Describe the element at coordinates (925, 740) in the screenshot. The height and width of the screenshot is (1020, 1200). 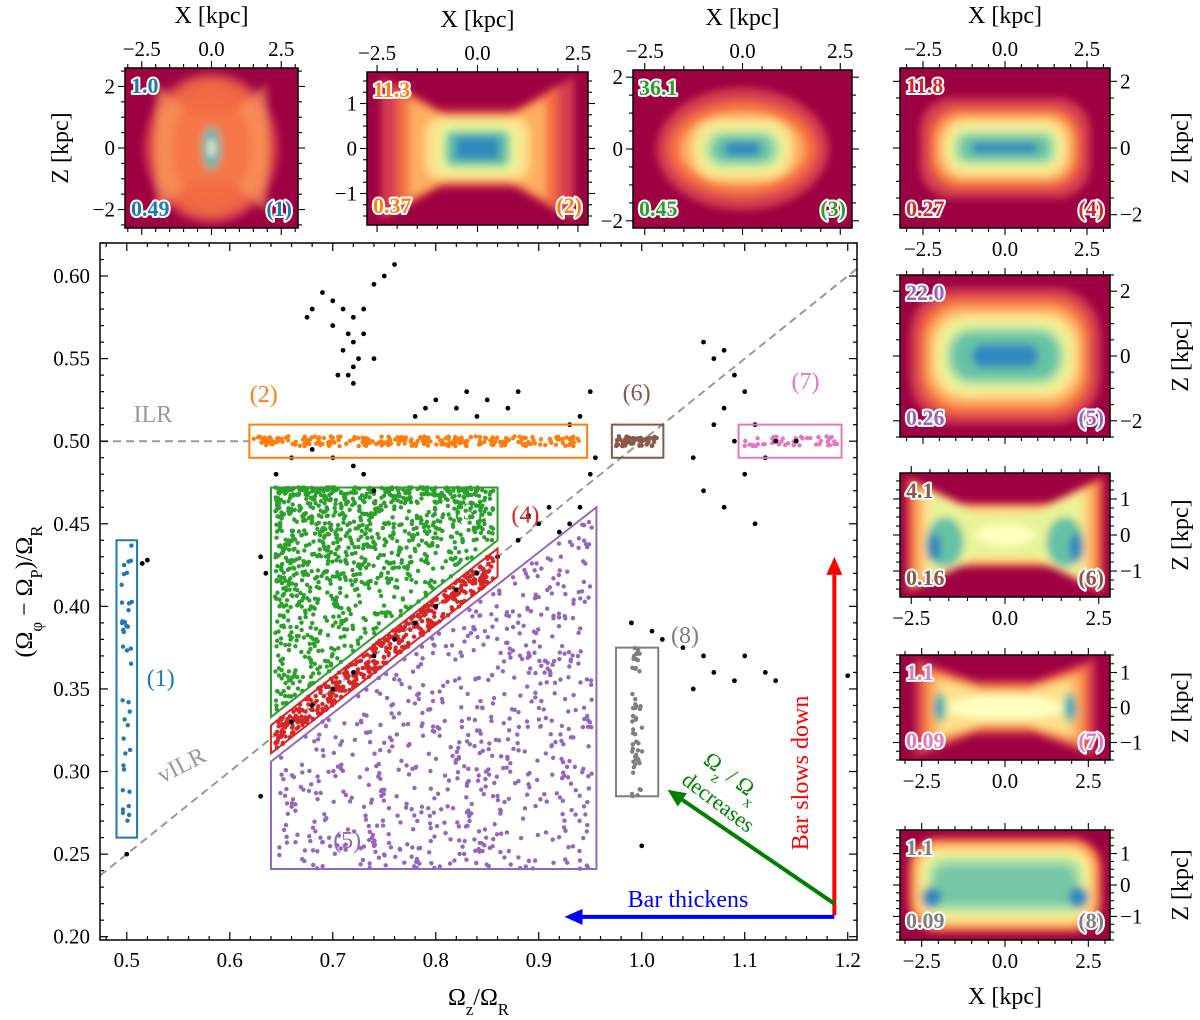
I see `inset-bottom-value: 0.09` at that location.